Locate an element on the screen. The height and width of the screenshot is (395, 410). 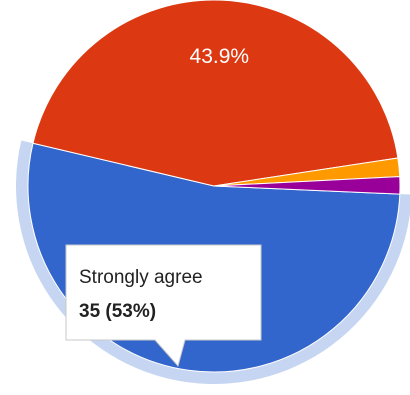
slice-label-2: 43.9% is located at coordinates (220, 56).